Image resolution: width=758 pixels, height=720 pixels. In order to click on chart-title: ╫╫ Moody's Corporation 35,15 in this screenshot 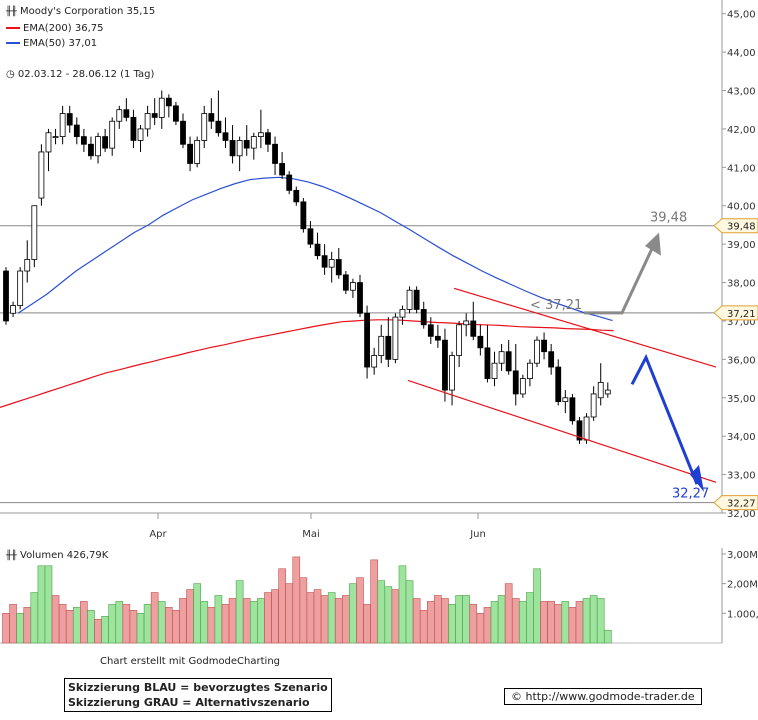, I will do `click(81, 11)`.